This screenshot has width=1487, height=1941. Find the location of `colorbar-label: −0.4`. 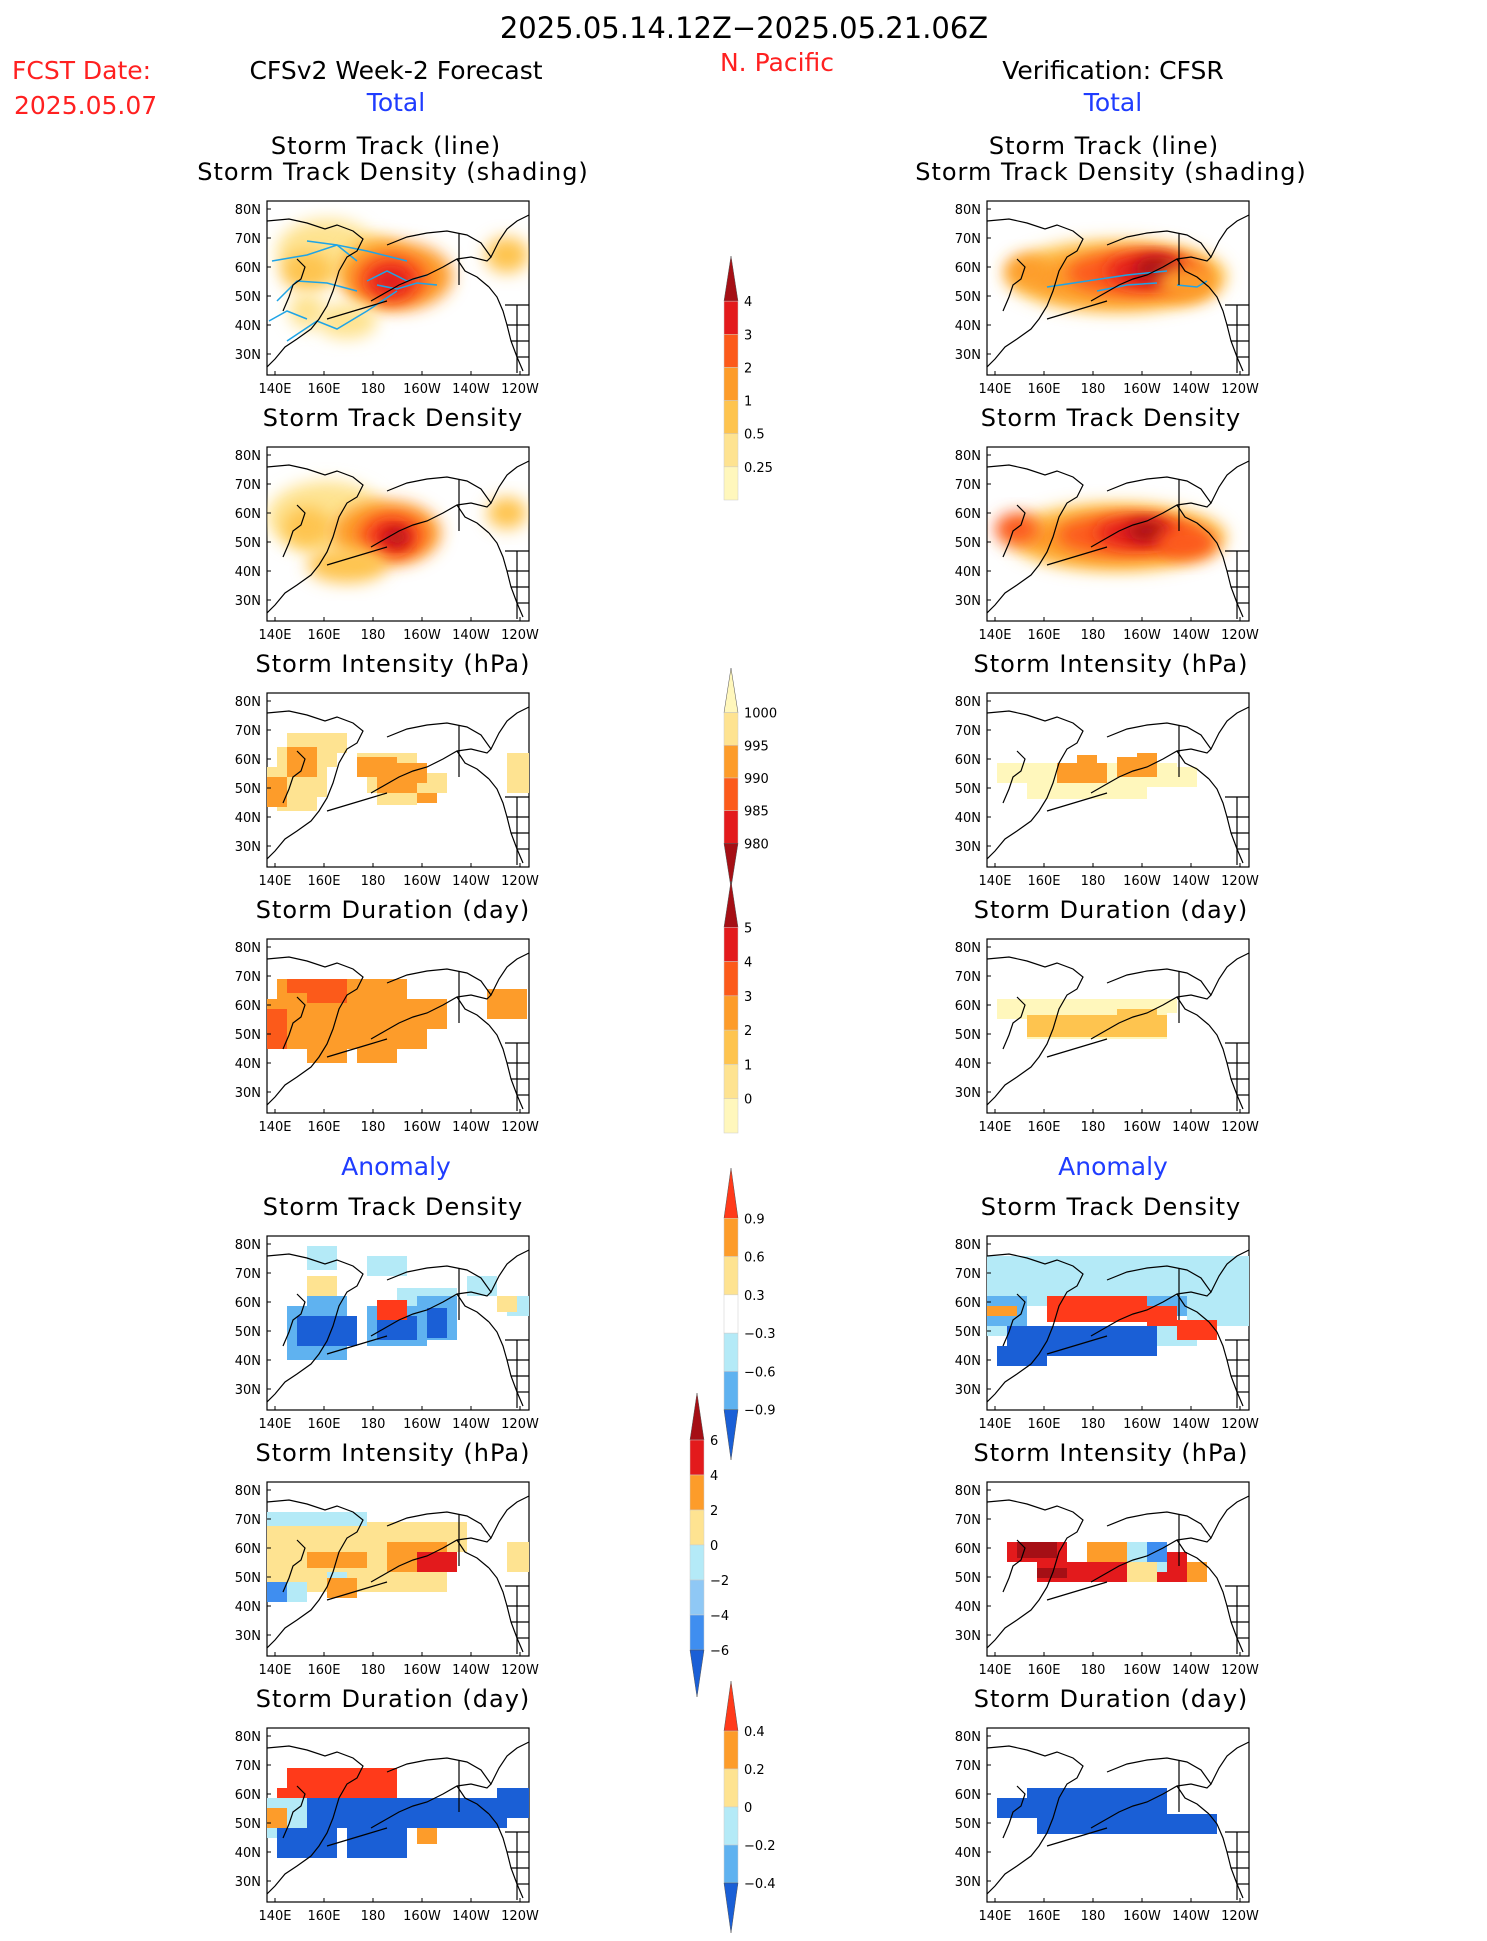

colorbar-label: −0.4 is located at coordinates (760, 1884).